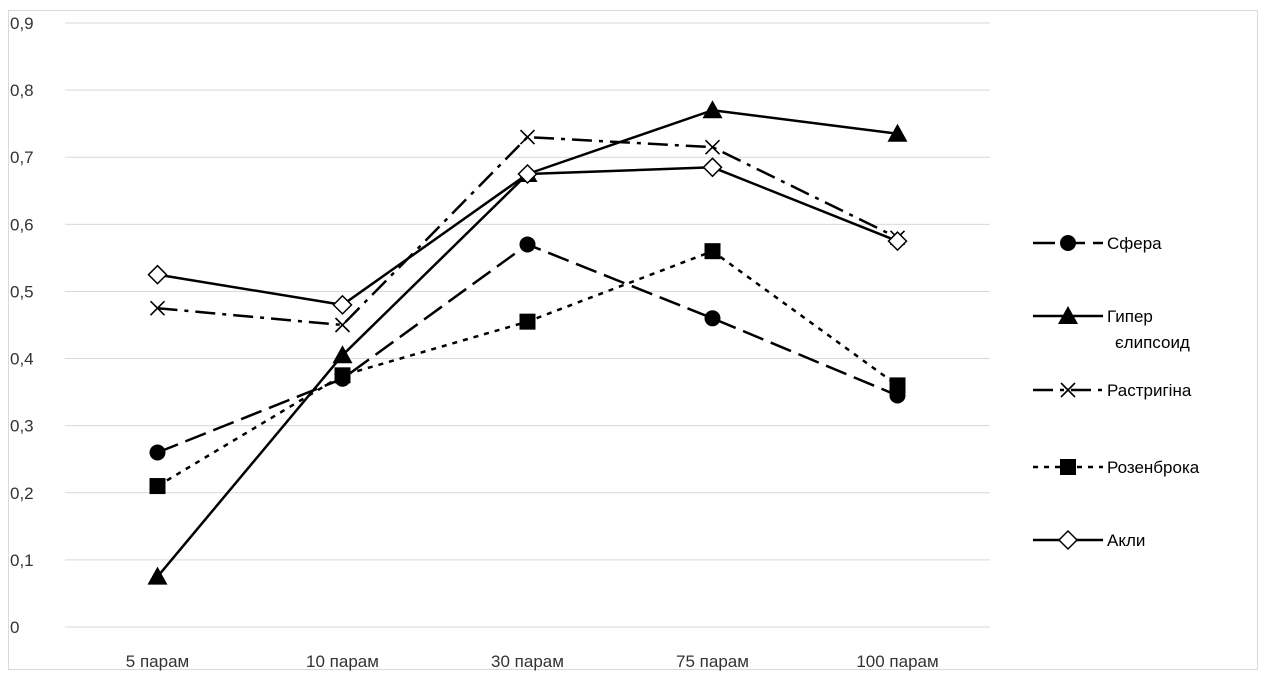 The width and height of the screenshot is (1266, 675). What do you see at coordinates (1068, 540) in the screenshot?
I see `legend-marker-diamond-open` at bounding box center [1068, 540].